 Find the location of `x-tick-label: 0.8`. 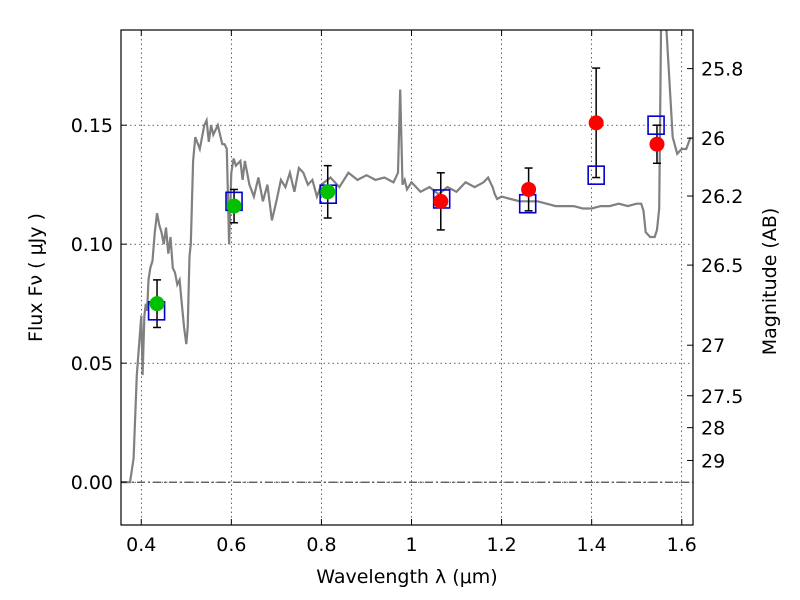

x-tick-label: 0.8 is located at coordinates (321, 545).